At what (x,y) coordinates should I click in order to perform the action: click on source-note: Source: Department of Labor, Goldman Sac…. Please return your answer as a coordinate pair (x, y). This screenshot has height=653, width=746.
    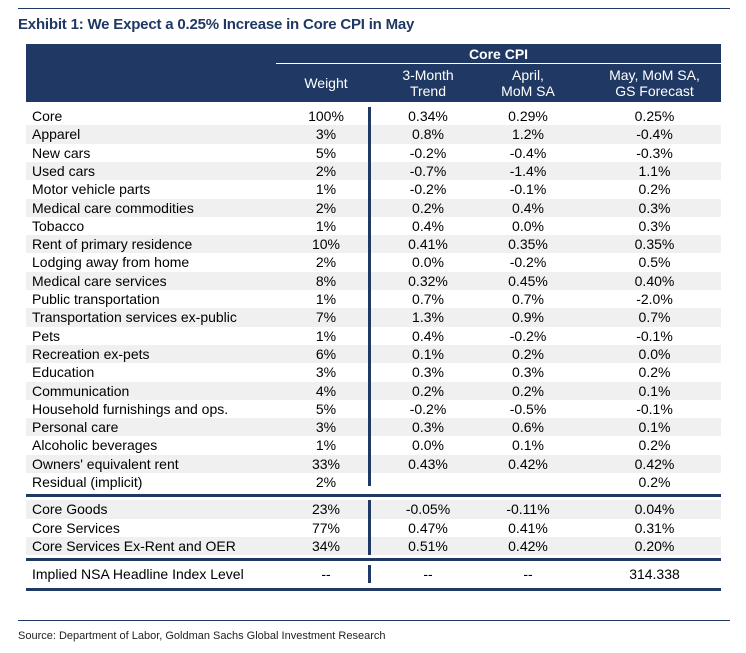
    Looking at the image, I should click on (202, 636).